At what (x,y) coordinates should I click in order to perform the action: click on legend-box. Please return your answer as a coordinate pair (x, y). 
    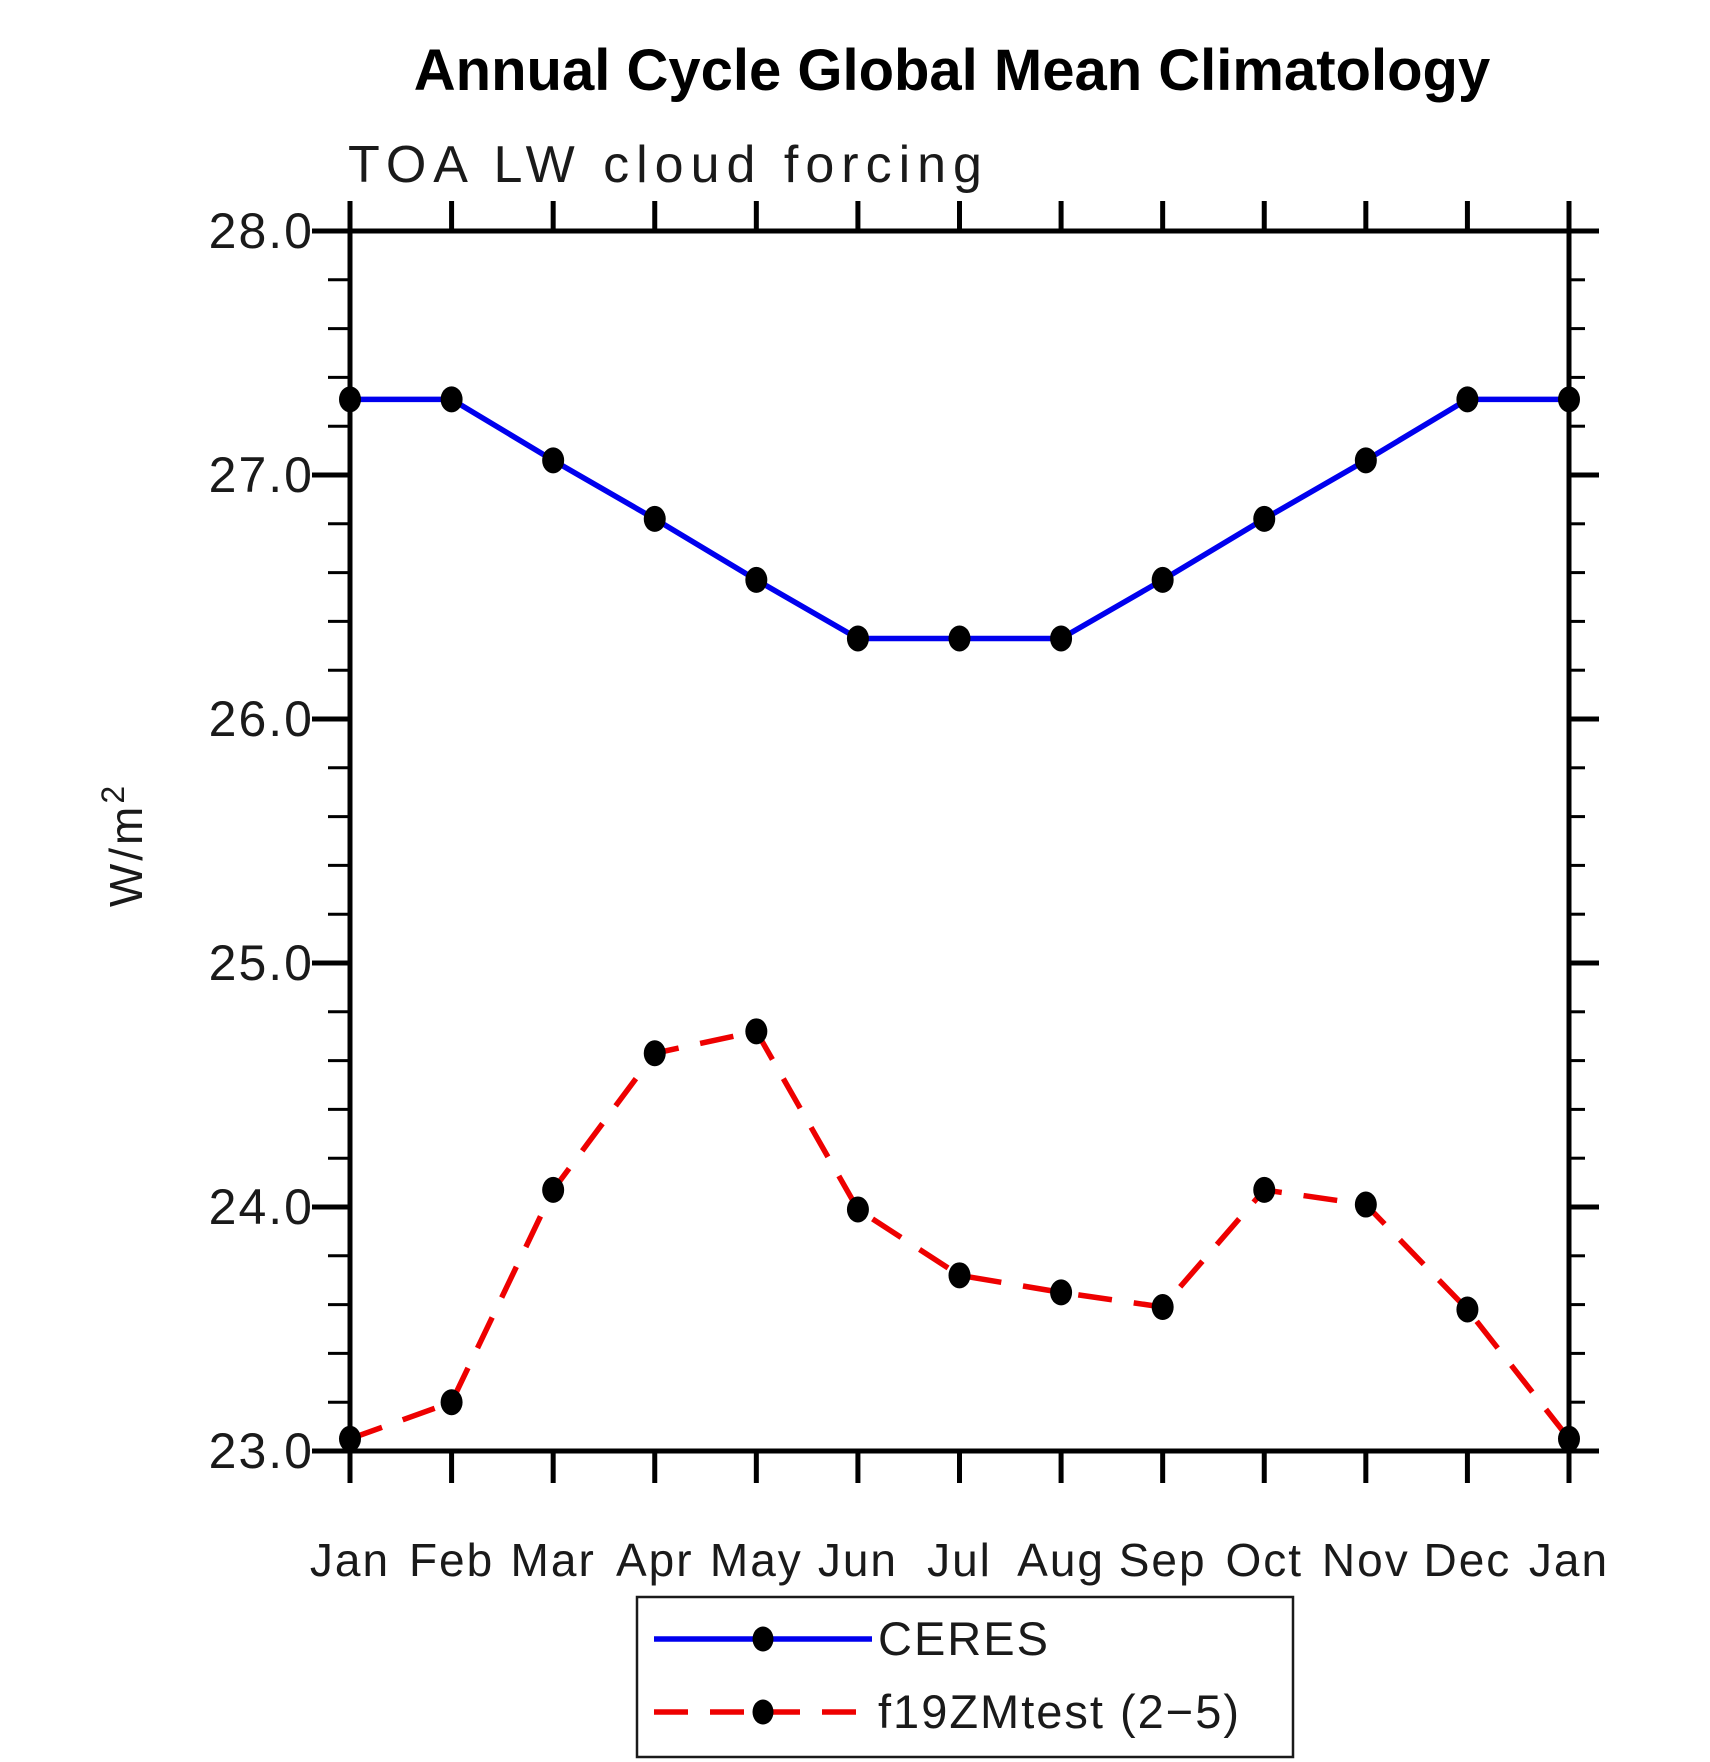
    Looking at the image, I should click on (965, 1677).